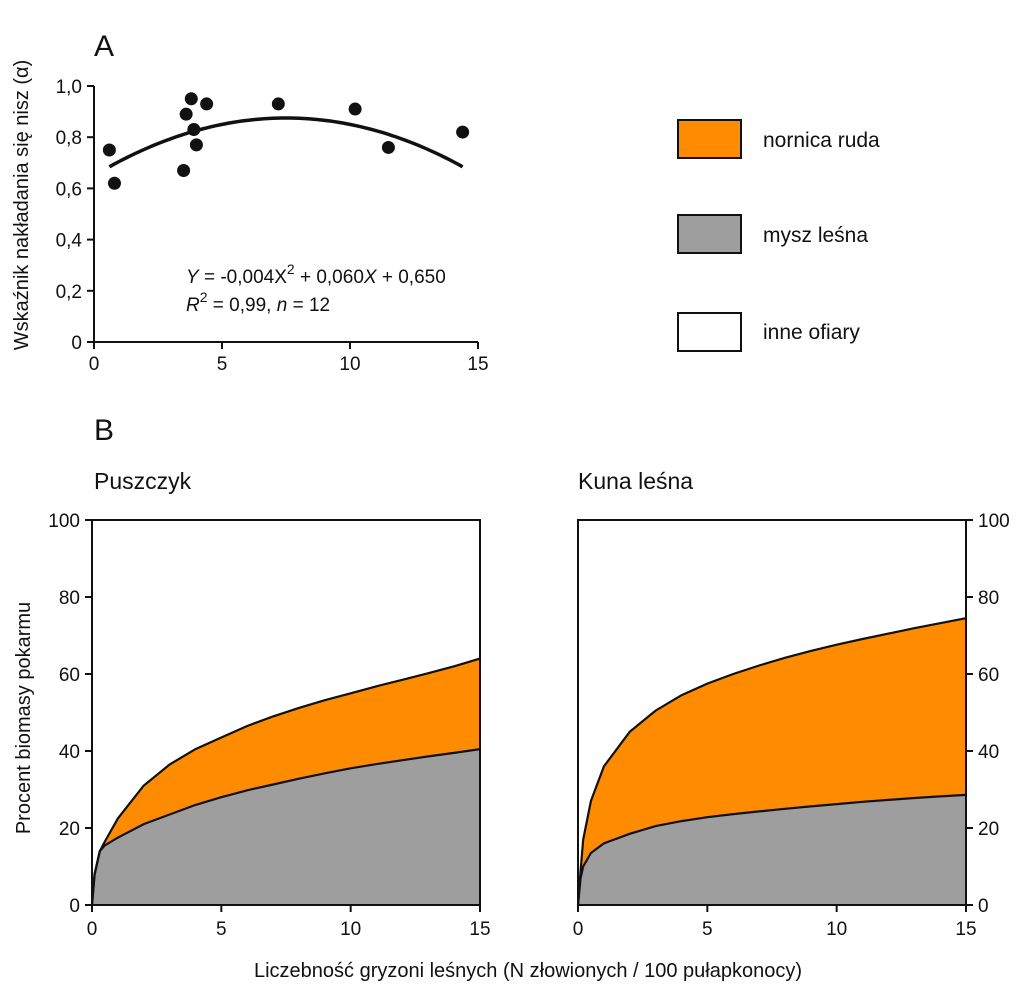 The width and height of the screenshot is (1024, 986). What do you see at coordinates (709, 332) in the screenshot?
I see `legend-swatch-inne` at bounding box center [709, 332].